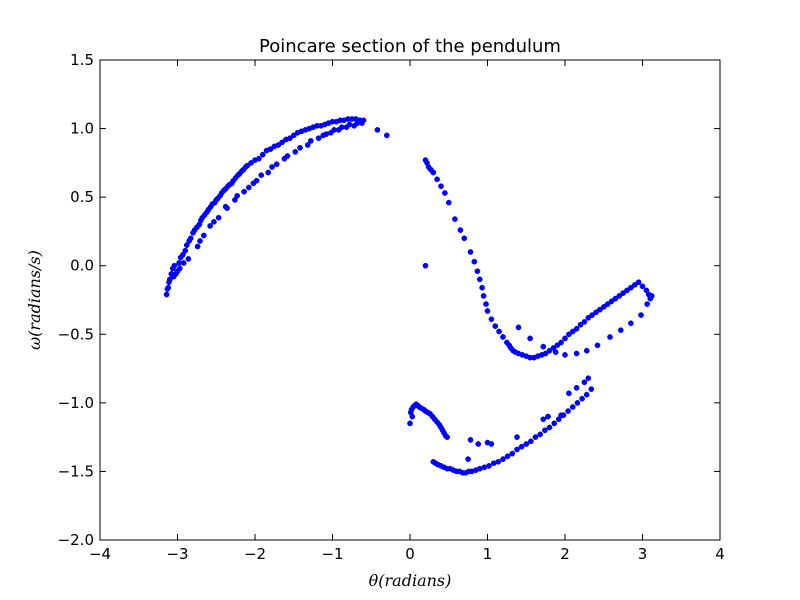 The image size is (800, 600). Describe the element at coordinates (177, 554) in the screenshot. I see `x-tick-label: −3` at that location.